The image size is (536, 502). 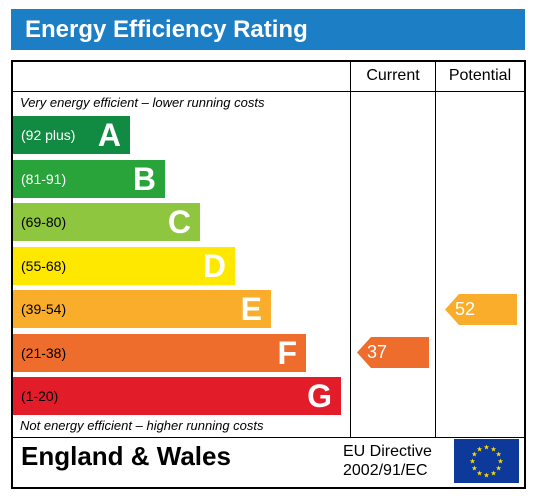 I want to click on band-range: (55-68), so click(x=44, y=265).